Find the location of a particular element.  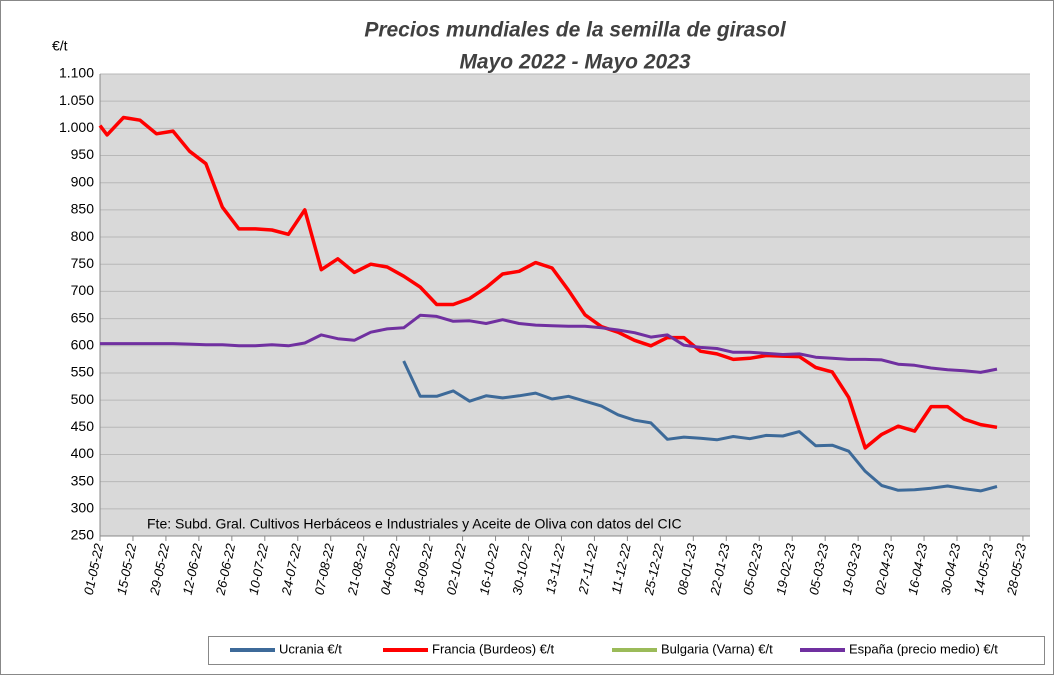

y-tick-label: 800 is located at coordinates (83, 236).